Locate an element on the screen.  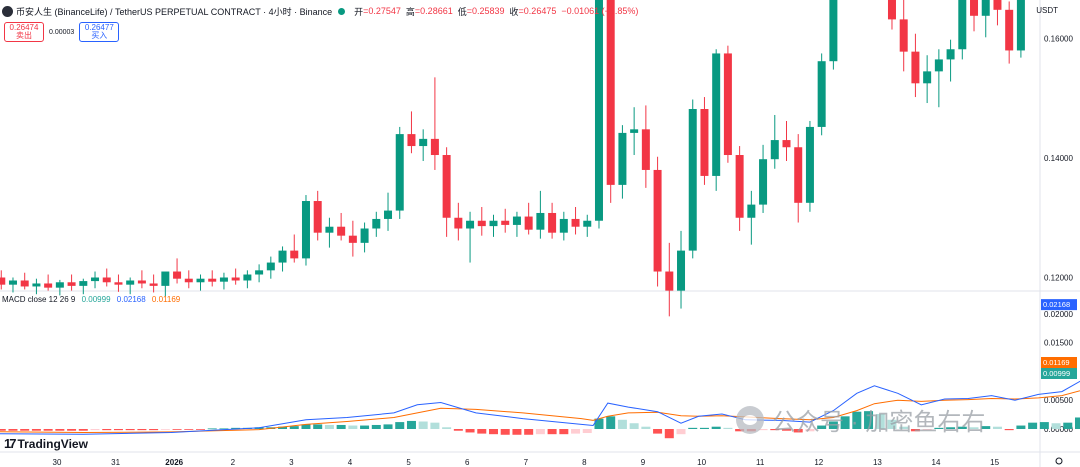
macd-signal-tag-bg is located at coordinates (1059, 362).